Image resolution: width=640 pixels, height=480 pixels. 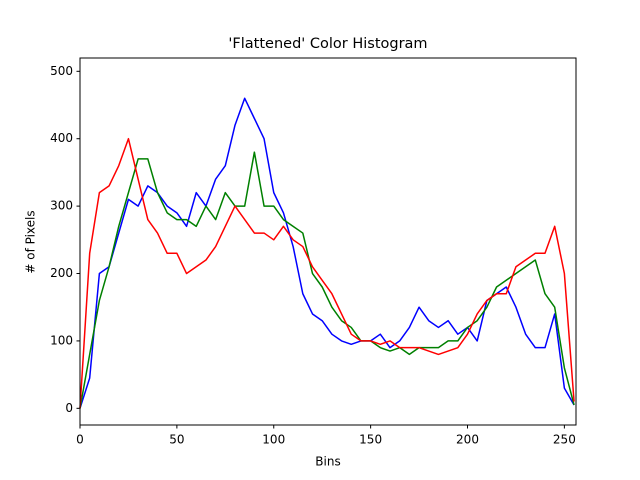 What do you see at coordinates (370, 440) in the screenshot?
I see `x-tick-label: 150` at bounding box center [370, 440].